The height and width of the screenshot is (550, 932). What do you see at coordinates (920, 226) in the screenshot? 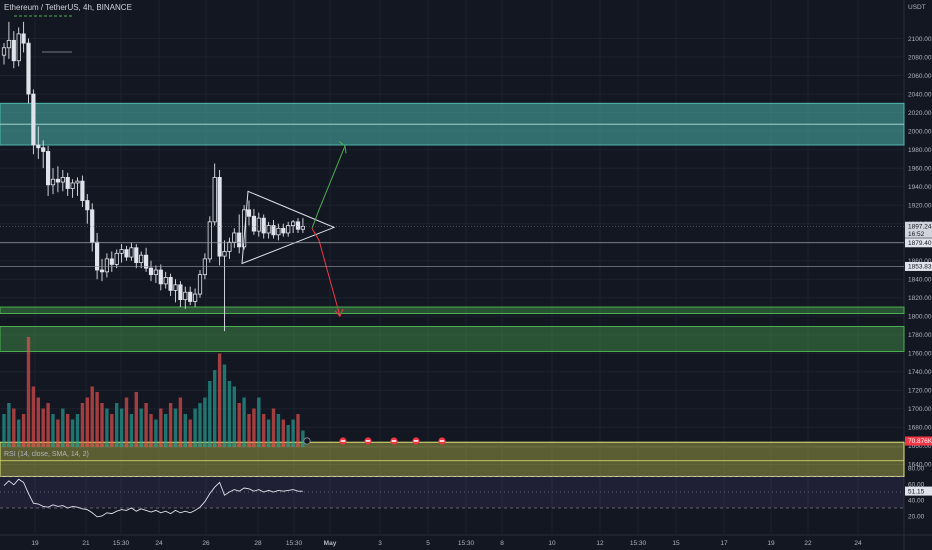
I see `last-price-tag: 1897.24` at bounding box center [920, 226].